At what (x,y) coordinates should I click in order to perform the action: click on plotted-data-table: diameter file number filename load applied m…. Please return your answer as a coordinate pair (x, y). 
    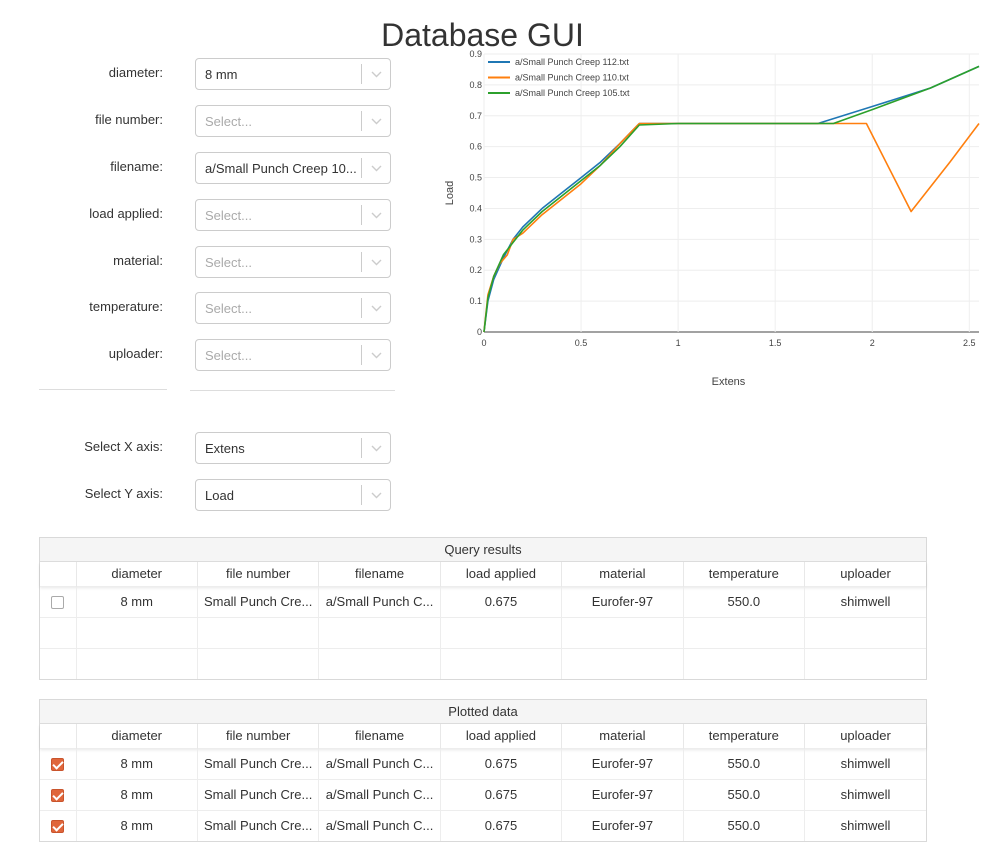
    Looking at the image, I should click on (483, 782).